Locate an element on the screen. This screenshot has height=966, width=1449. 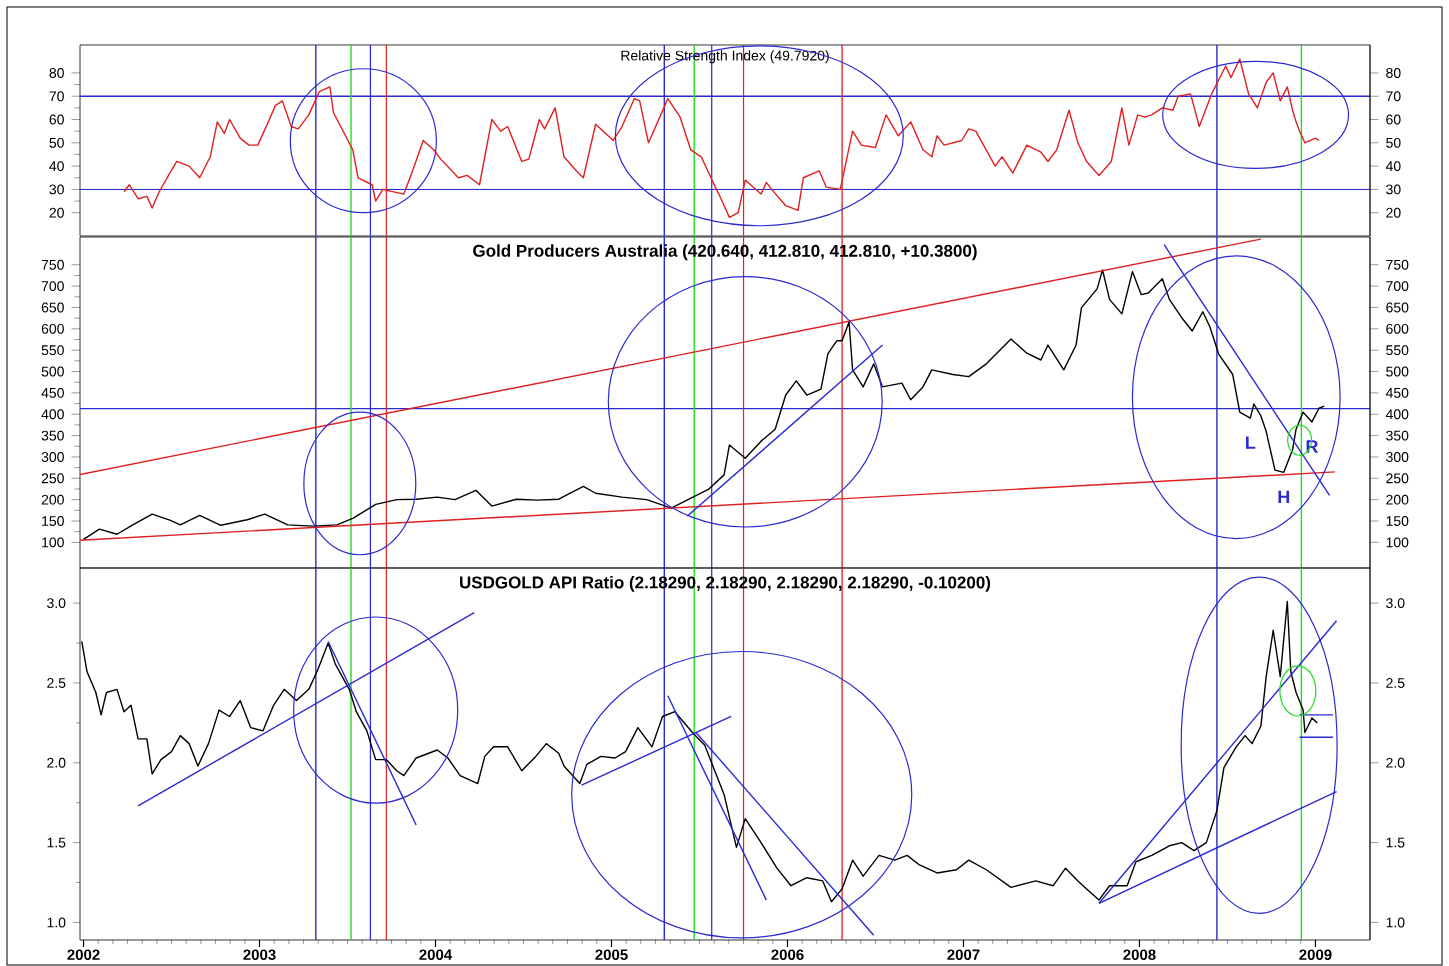
y-tick-label: 2.5 is located at coordinates (56, 683).